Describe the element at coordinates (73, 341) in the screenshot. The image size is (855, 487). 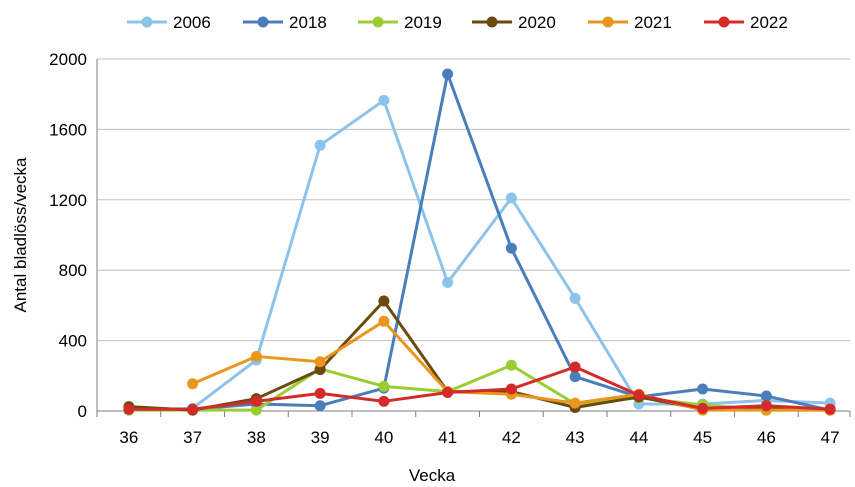
I see `y-tick-label: 400` at that location.